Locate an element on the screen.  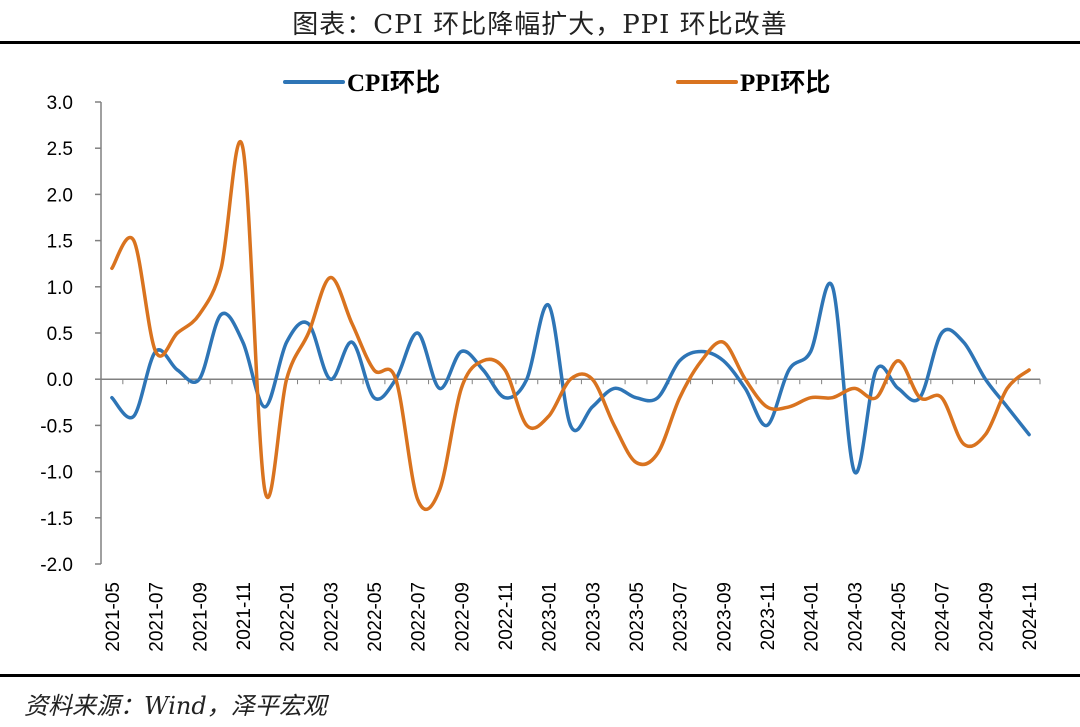
x-tick-label: 2022-05 is located at coordinates (375, 617).